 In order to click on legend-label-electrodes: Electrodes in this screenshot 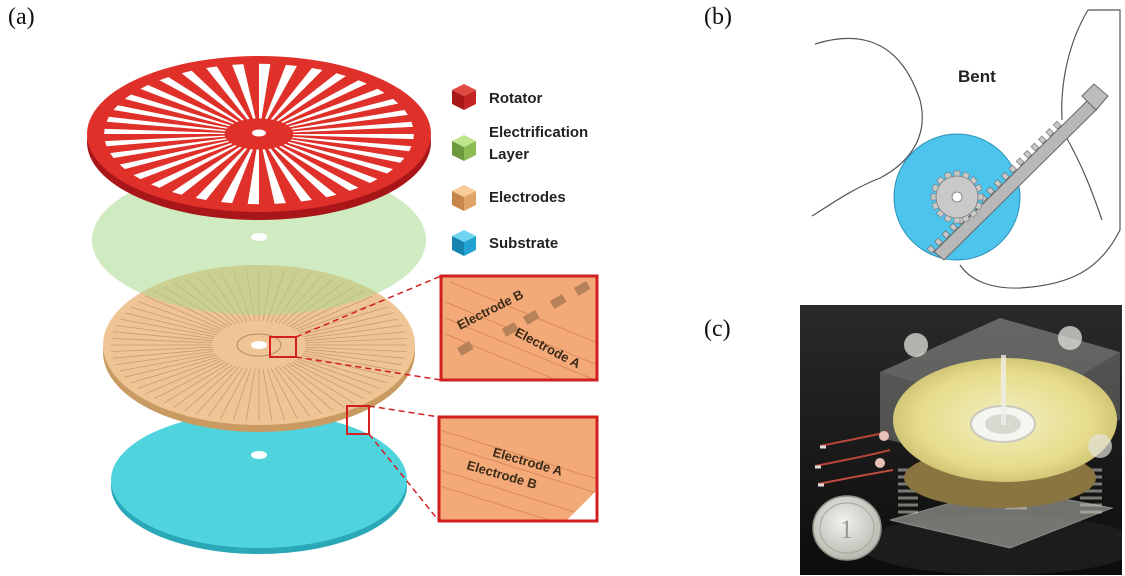, I will do `click(527, 197)`.